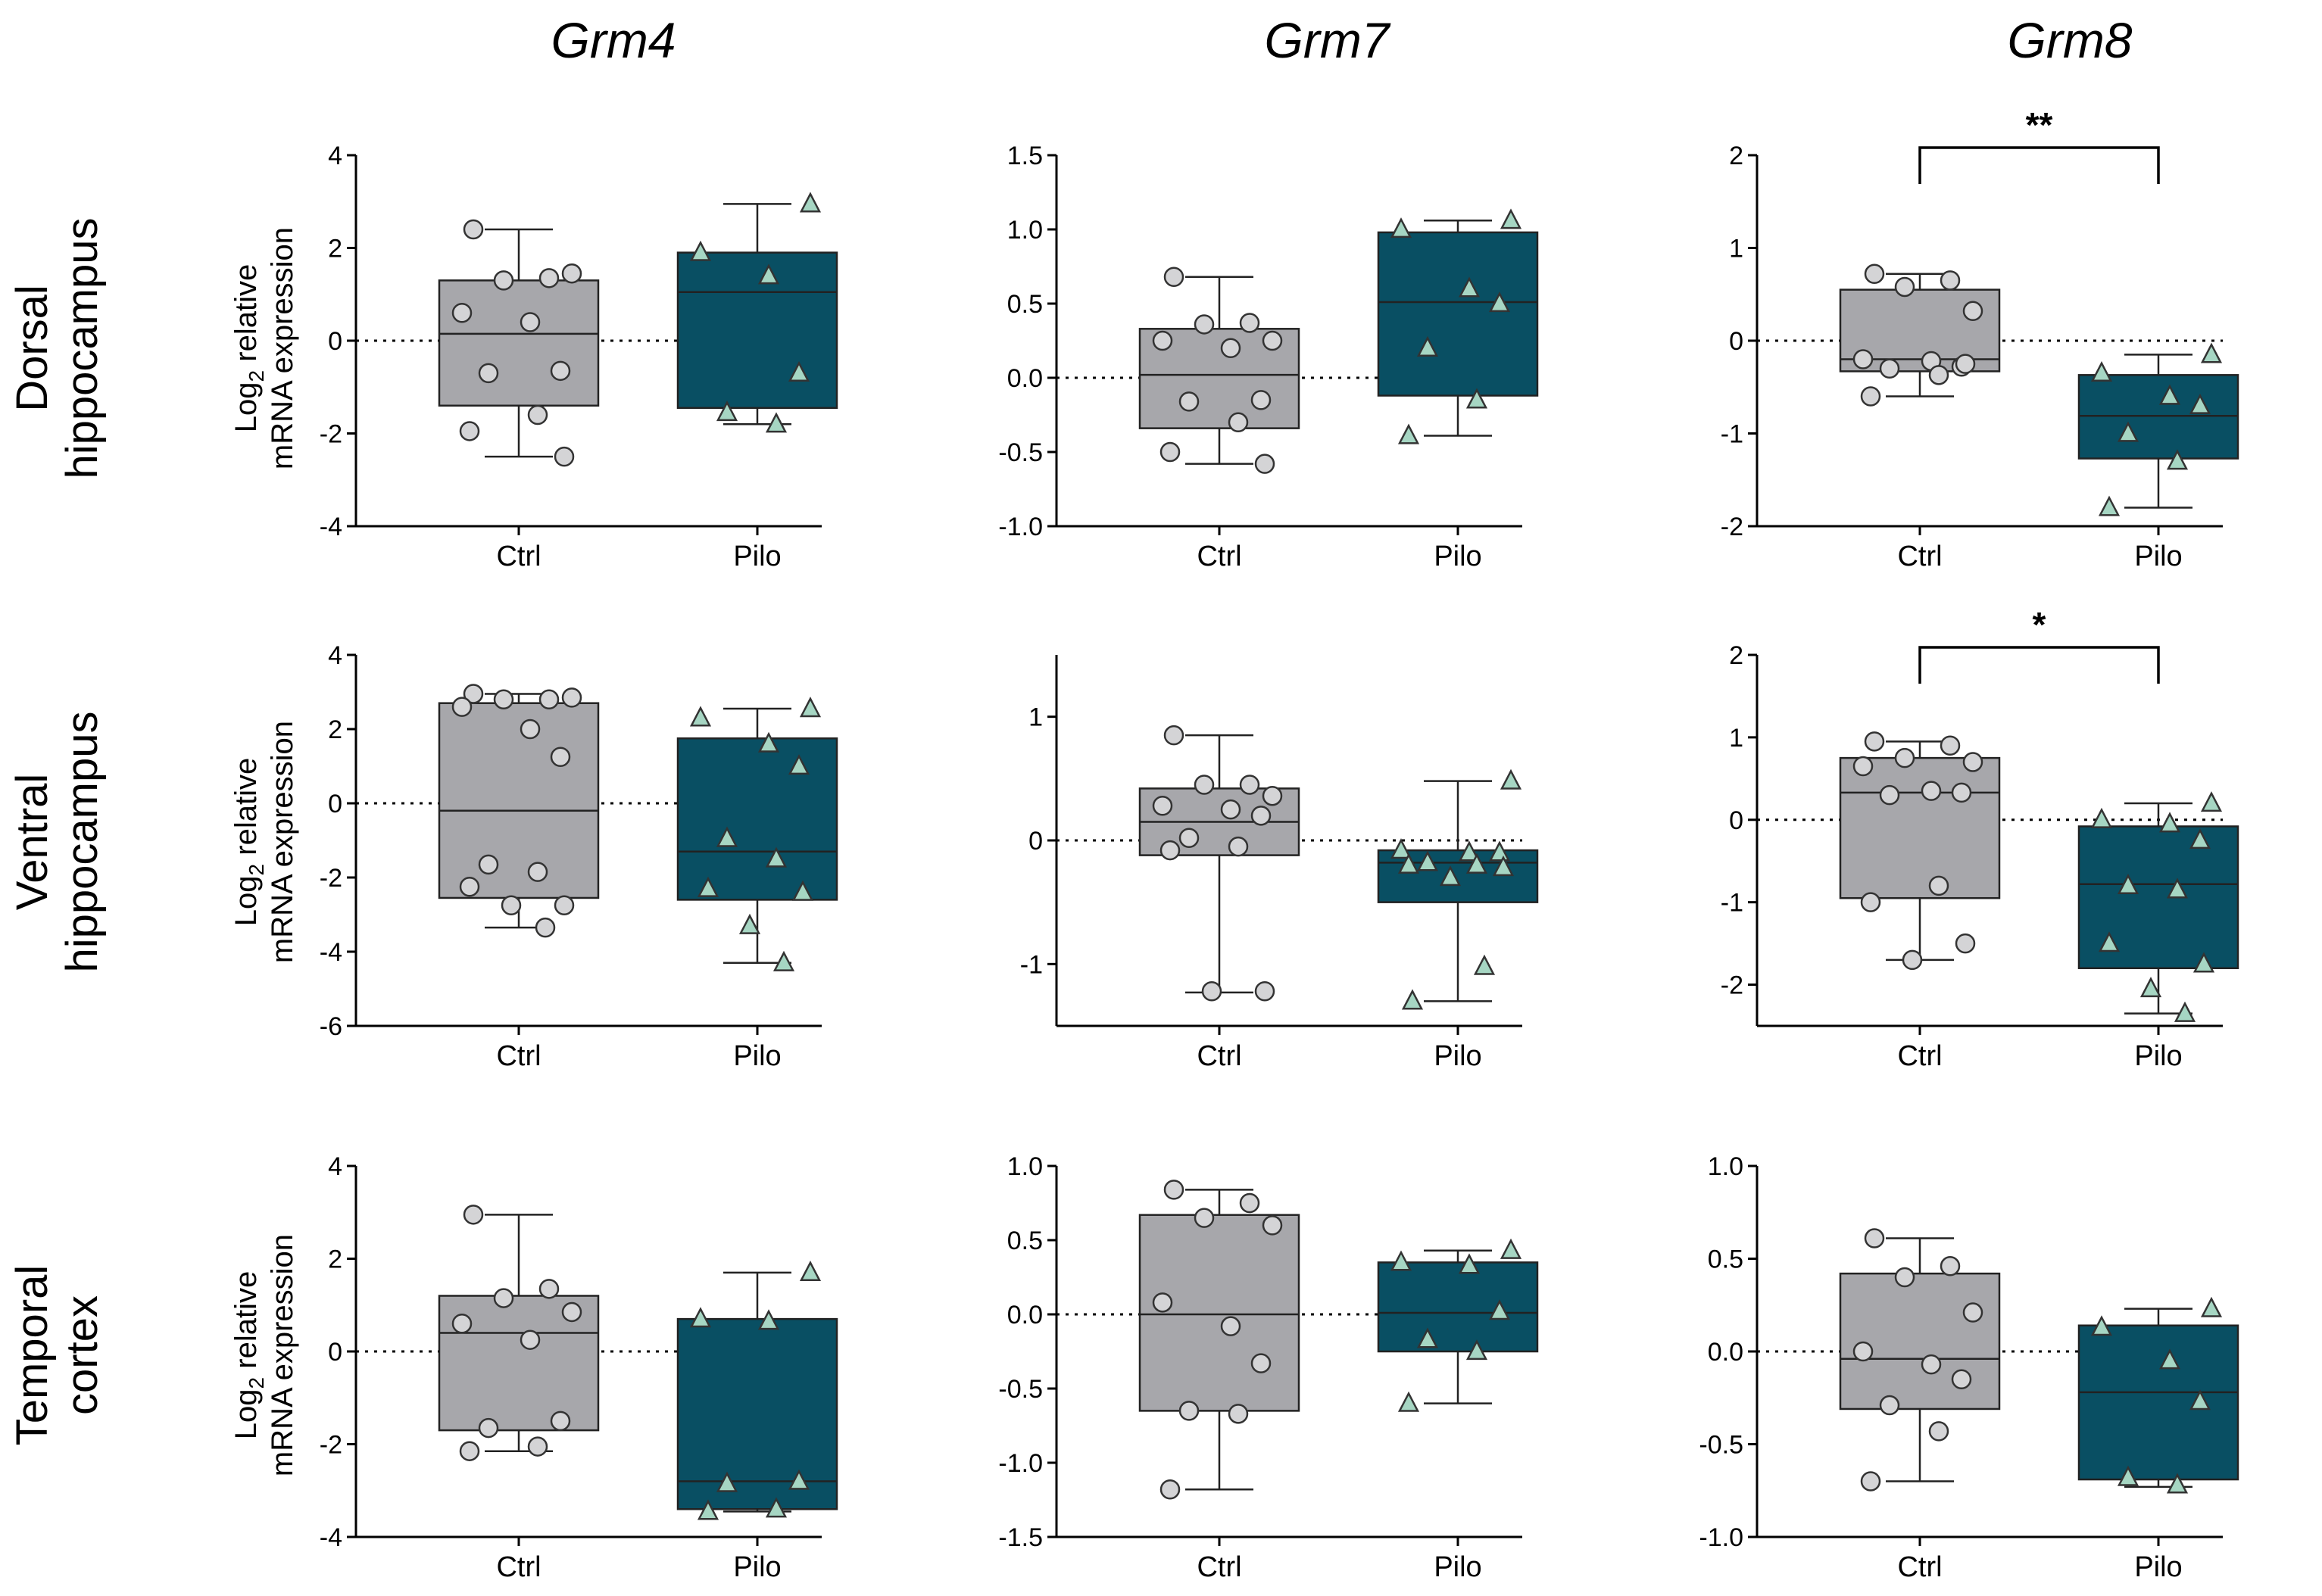  Describe the element at coordinates (256, 376) in the screenshot. I see `ylabel-subscript: 2` at that location.